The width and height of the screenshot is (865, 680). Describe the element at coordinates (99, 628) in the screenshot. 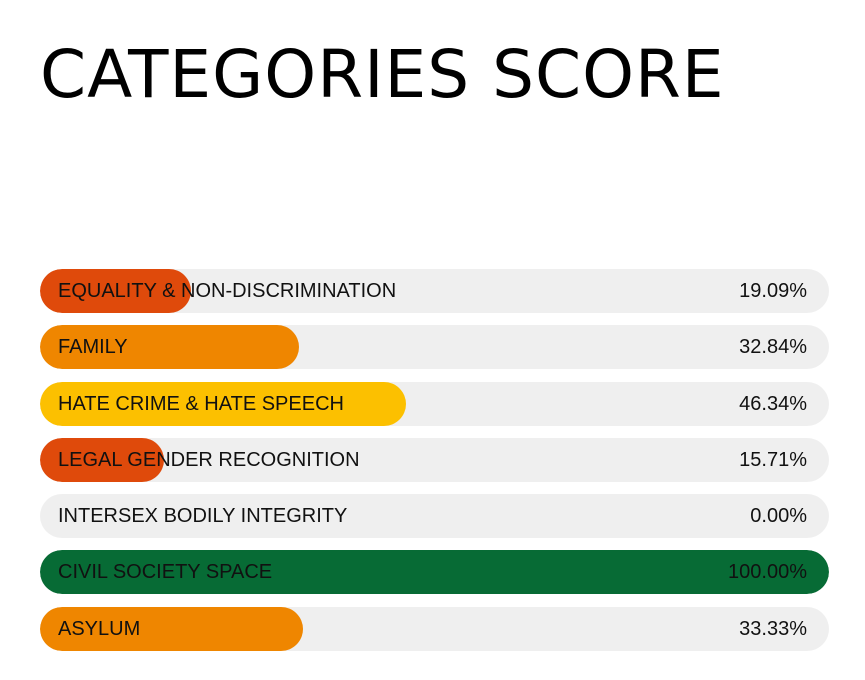

I see `category-label: ASYLUM` at that location.